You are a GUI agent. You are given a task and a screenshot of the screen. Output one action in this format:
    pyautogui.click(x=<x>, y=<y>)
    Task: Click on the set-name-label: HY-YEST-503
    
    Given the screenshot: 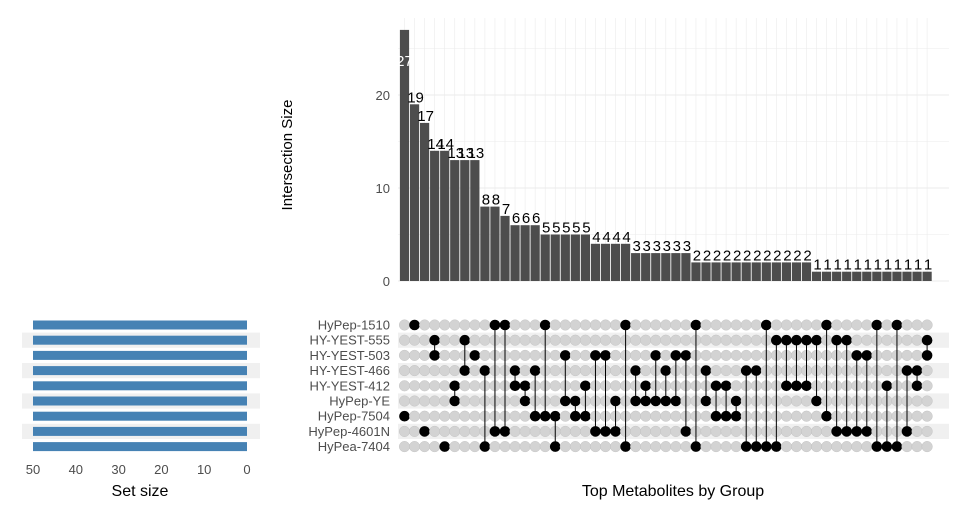 What is the action you would take?
    pyautogui.click(x=350, y=355)
    